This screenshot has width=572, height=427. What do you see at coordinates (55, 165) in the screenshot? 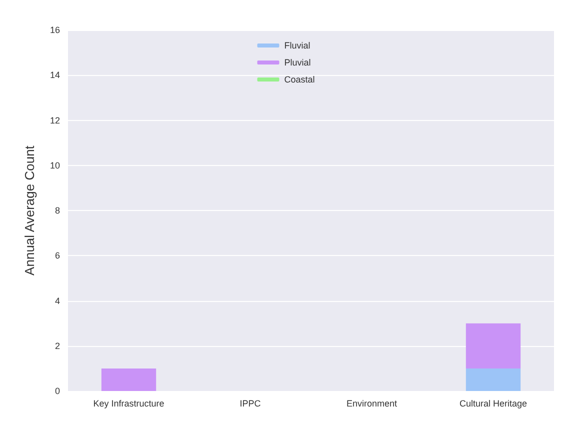
I see `y-tick-label: 10` at bounding box center [55, 165].